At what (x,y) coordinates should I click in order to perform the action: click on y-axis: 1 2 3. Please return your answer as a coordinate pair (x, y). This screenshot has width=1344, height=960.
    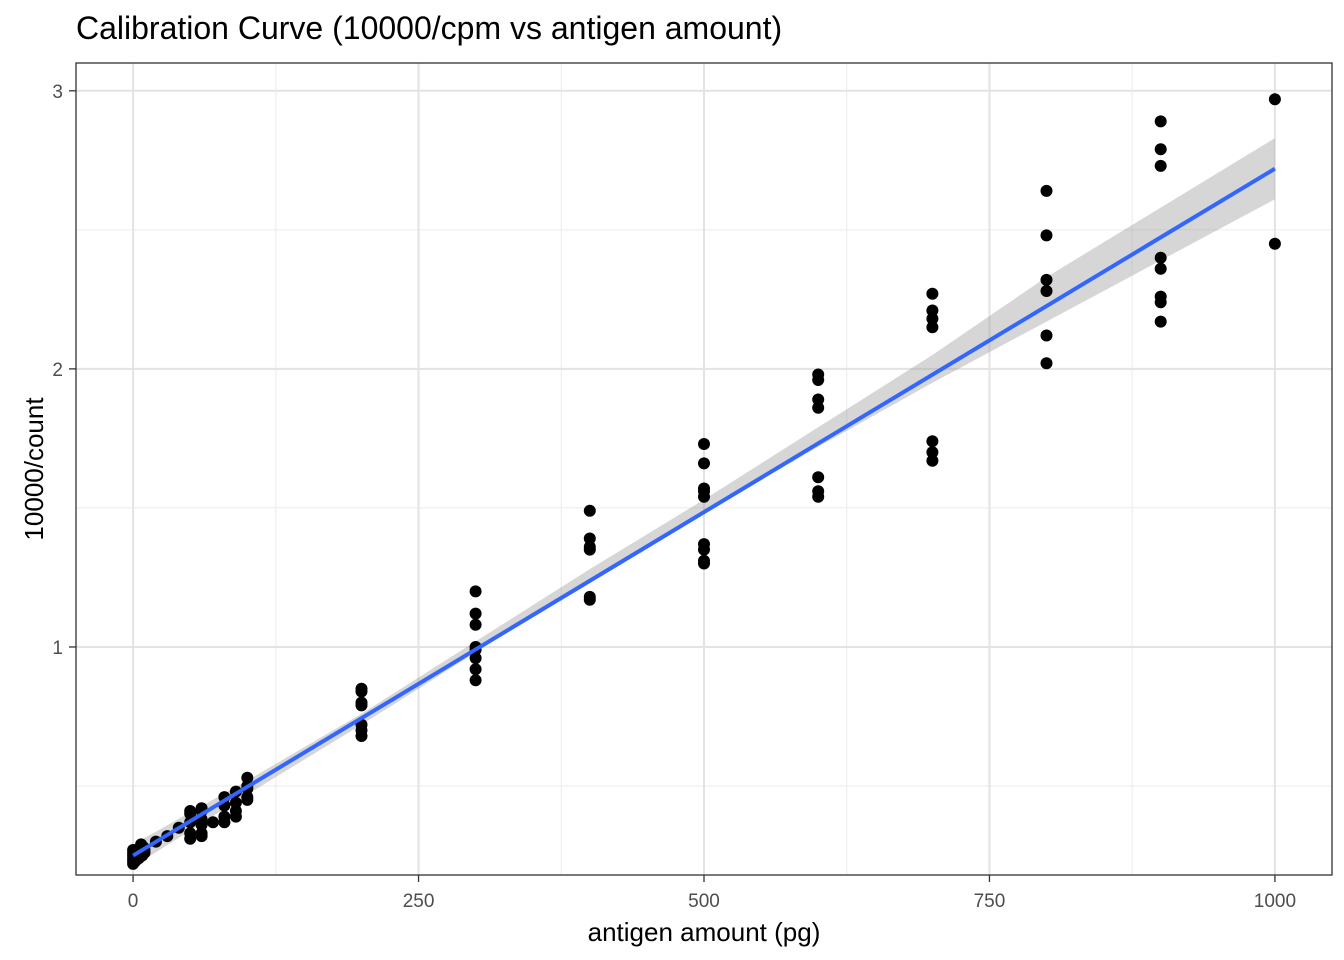
    Looking at the image, I should click on (64, 370).